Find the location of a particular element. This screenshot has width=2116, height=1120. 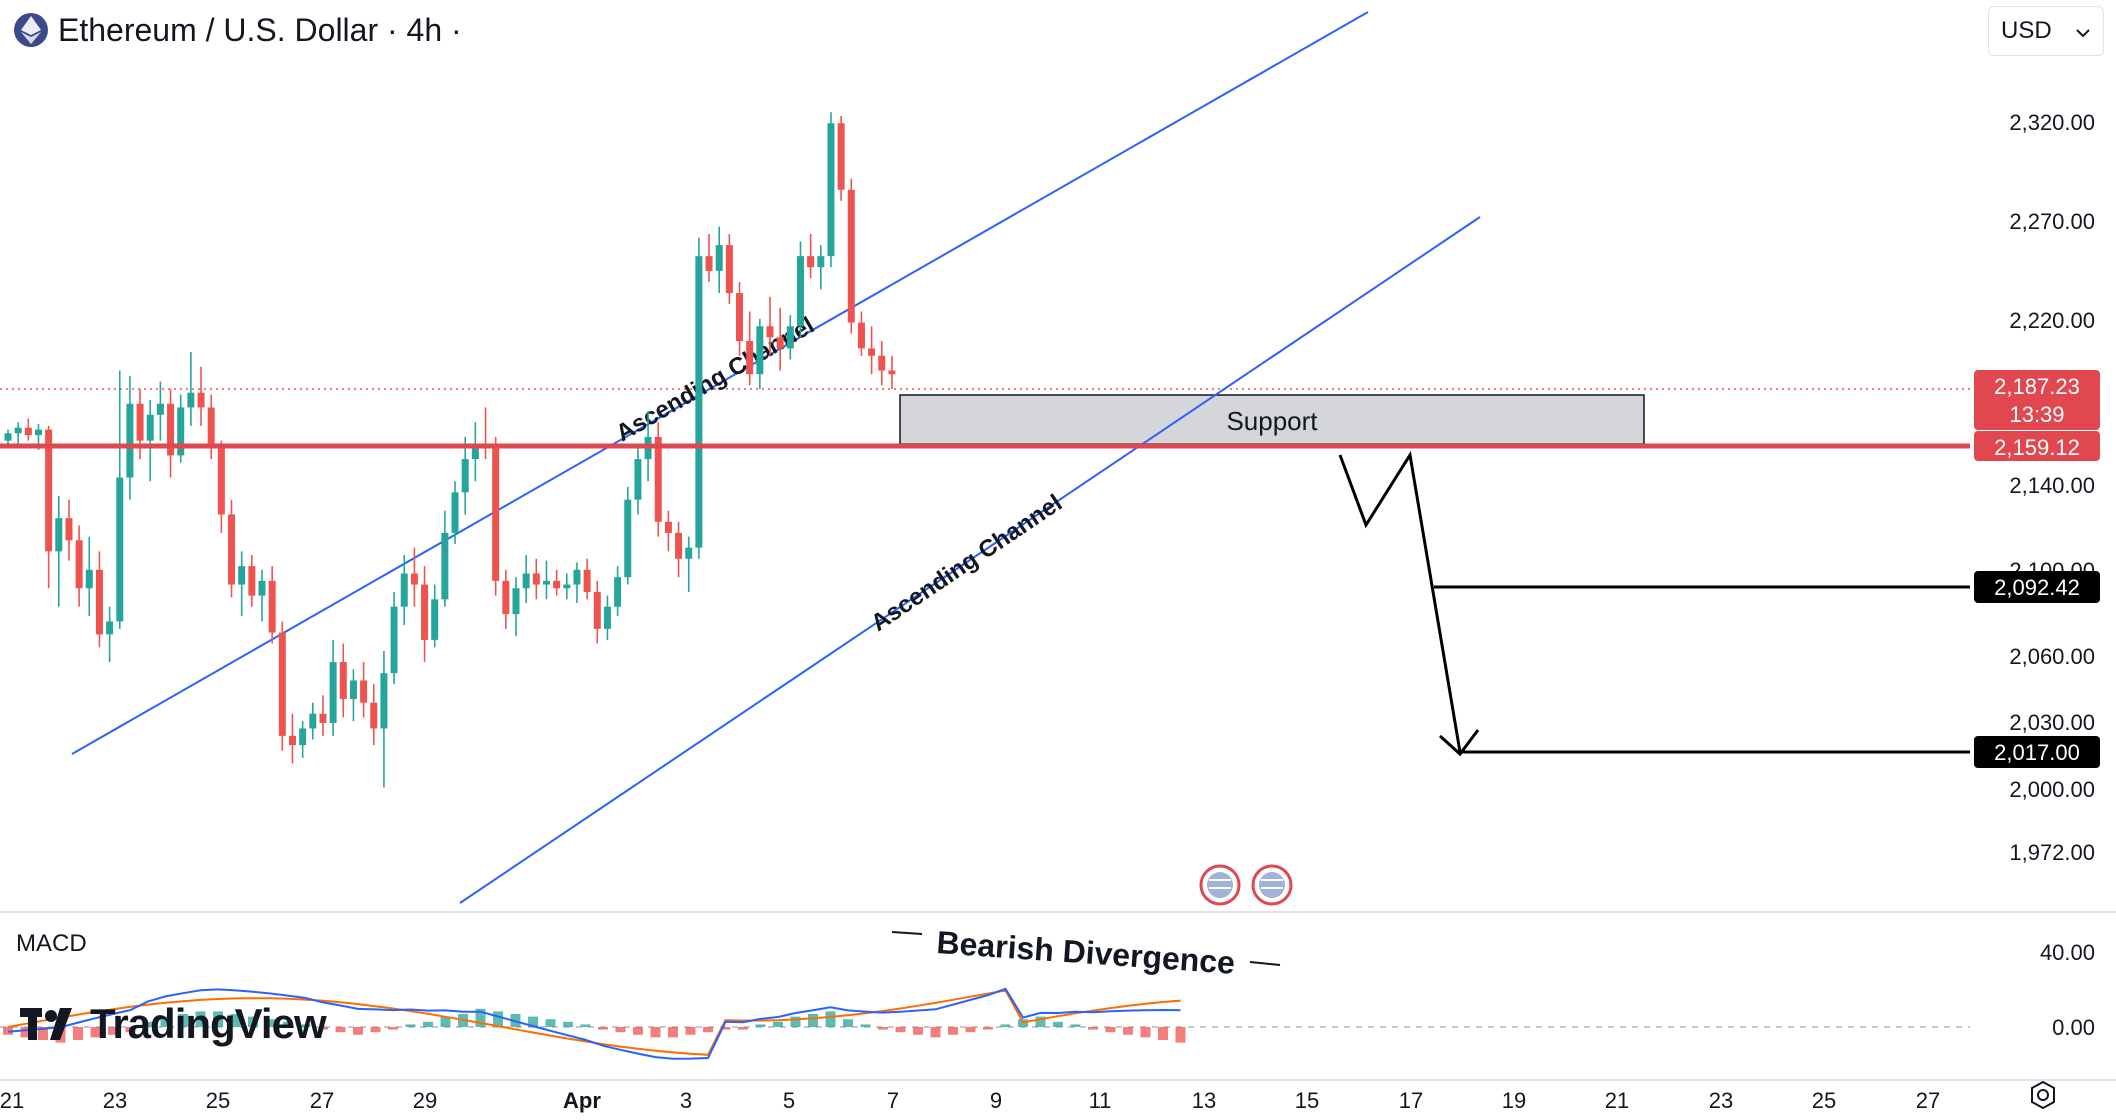

x-tick-label: 27 is located at coordinates (322, 1100).